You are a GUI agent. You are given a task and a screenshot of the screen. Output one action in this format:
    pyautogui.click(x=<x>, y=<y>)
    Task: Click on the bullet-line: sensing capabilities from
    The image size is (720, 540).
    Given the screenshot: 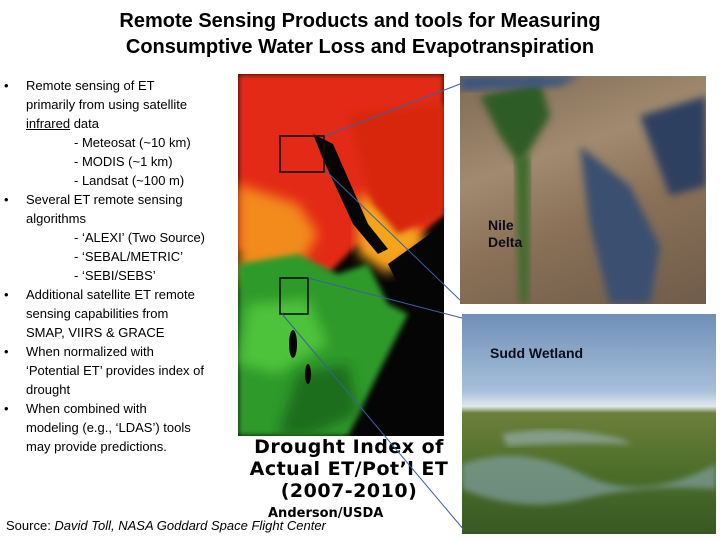 What is the action you would take?
    pyautogui.click(x=133, y=313)
    